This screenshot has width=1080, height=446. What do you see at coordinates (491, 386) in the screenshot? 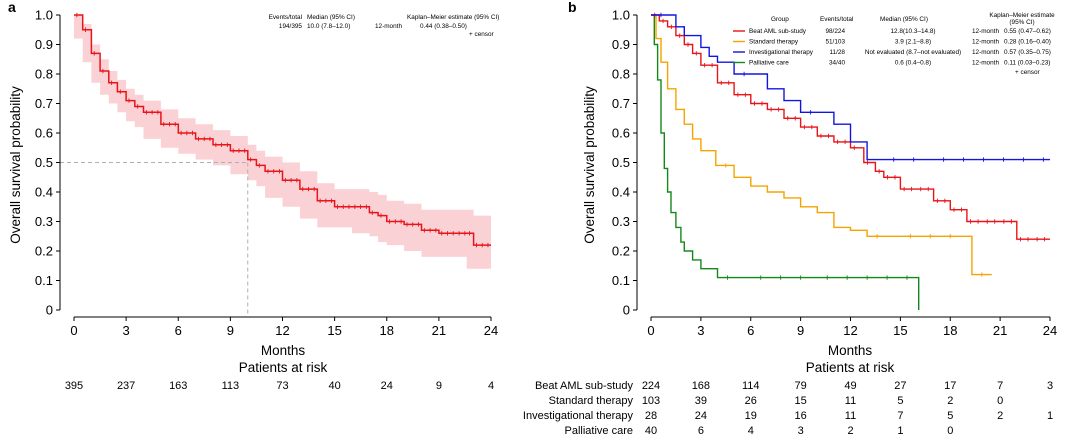
I see `a-risk-count: 4` at bounding box center [491, 386].